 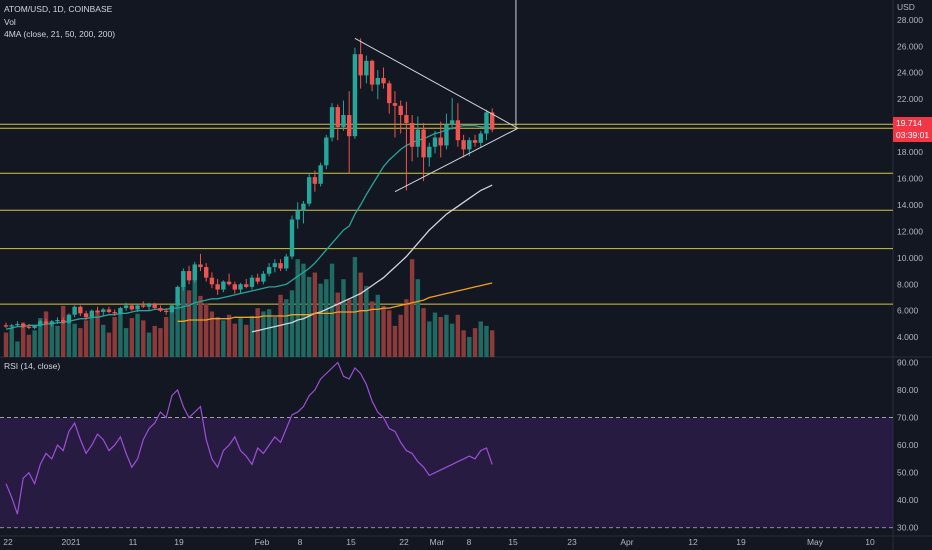 What do you see at coordinates (910, 46) in the screenshot?
I see `price-tick-label: 26.000` at bounding box center [910, 46].